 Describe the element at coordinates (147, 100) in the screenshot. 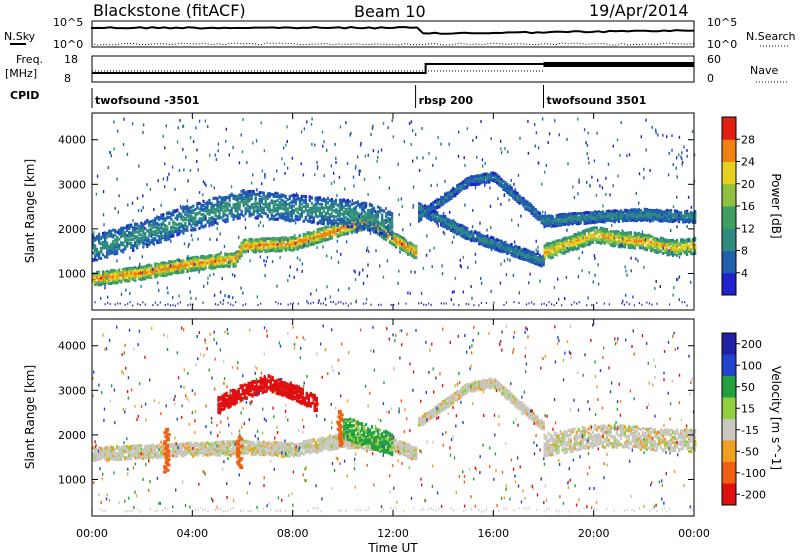

I see `cpid-segment-label: twofsound -3501` at that location.